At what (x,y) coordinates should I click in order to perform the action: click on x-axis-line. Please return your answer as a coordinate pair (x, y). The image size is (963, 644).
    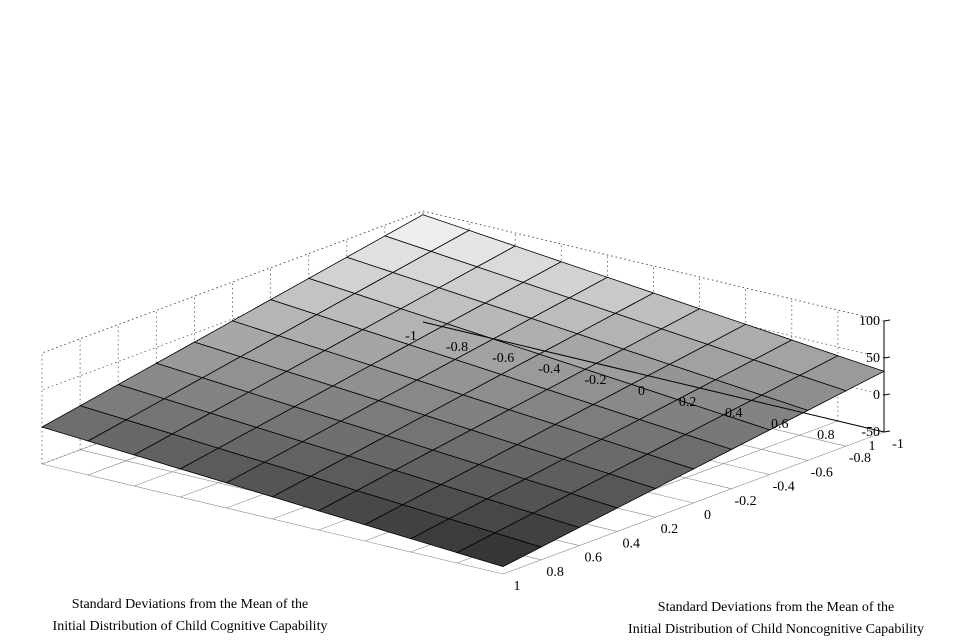
    Looking at the image, I should click on (653, 377).